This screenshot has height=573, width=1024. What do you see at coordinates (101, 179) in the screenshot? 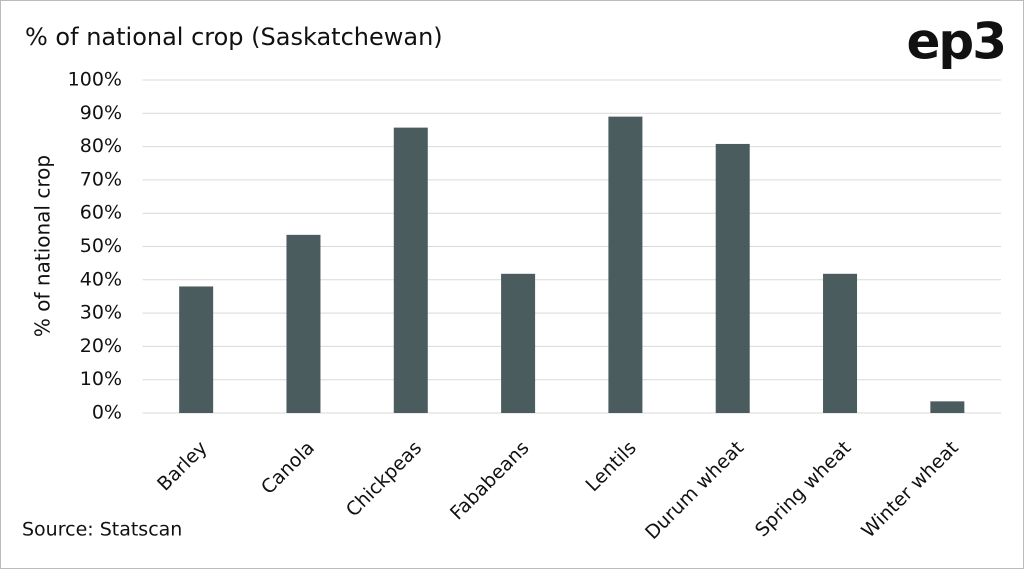
I see `y-tick-label: 70%` at bounding box center [101, 179].